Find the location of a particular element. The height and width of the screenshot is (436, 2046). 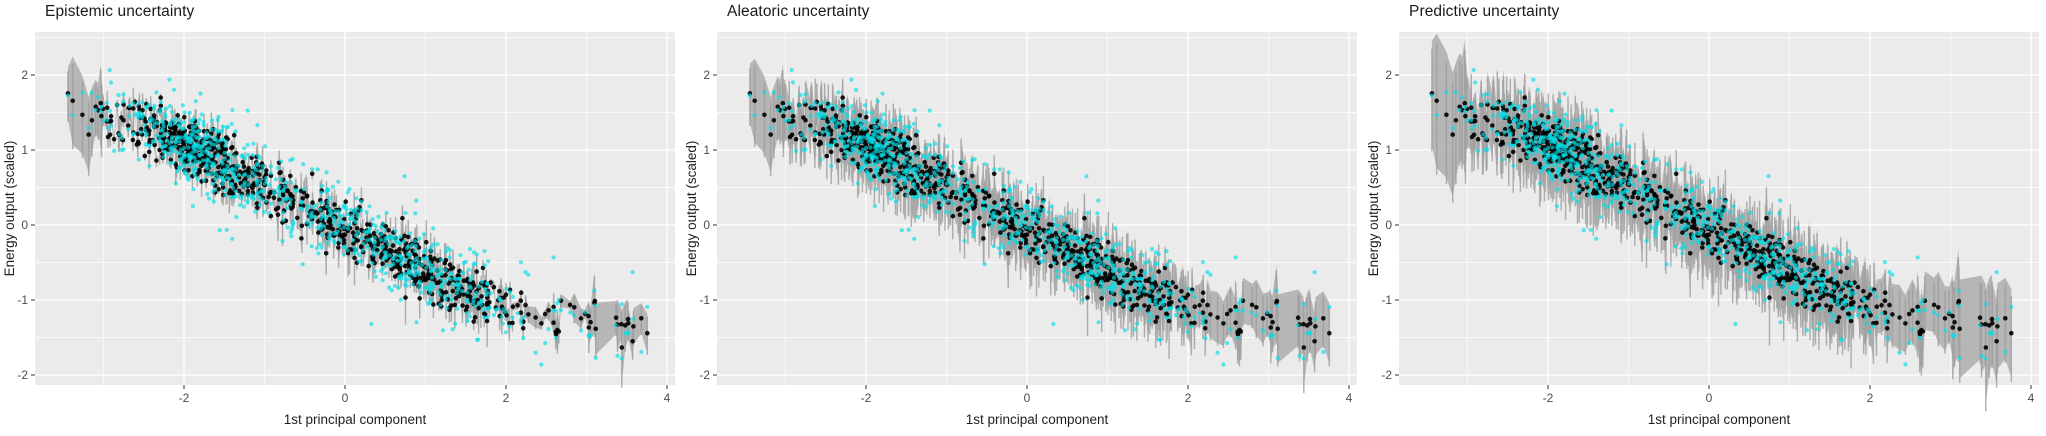

plot-title-predictive: Predictive uncertainty is located at coordinates (1484, 11).